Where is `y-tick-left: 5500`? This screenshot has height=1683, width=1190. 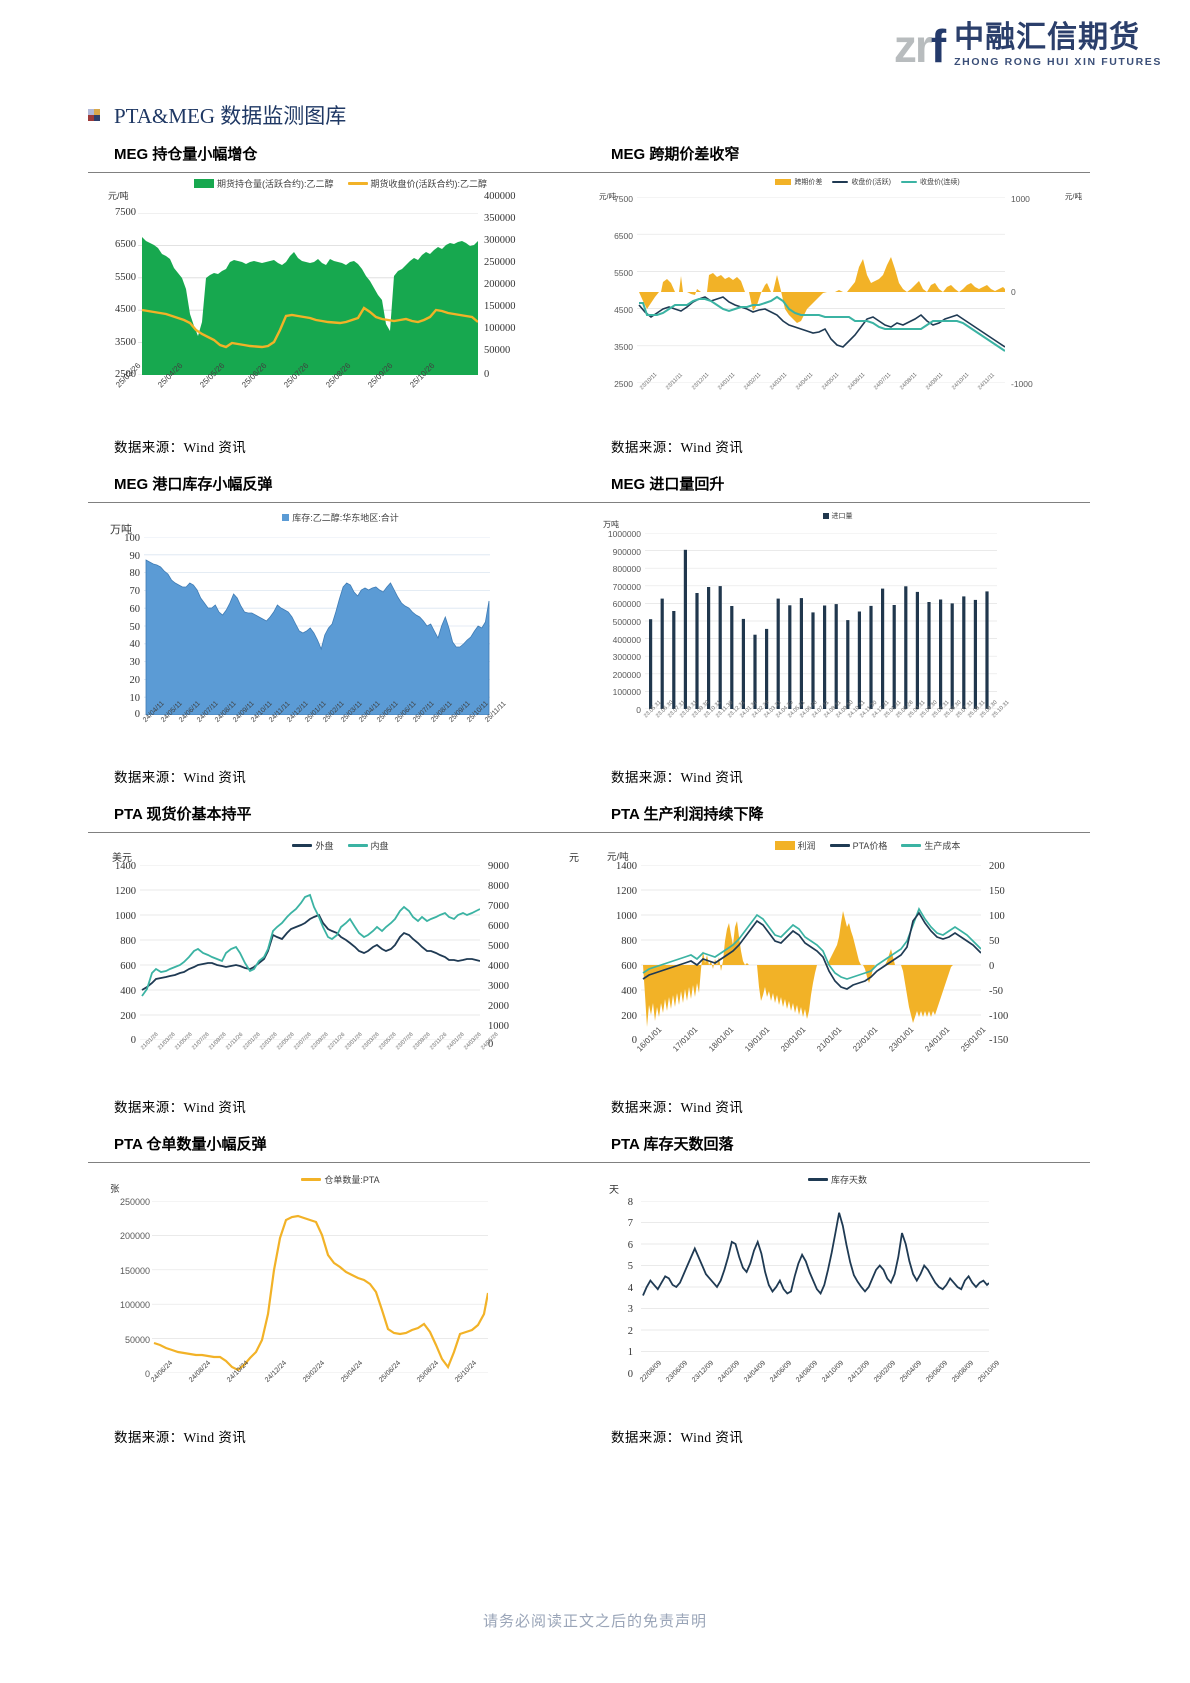 y-tick-left: 5500 is located at coordinates (623, 273).